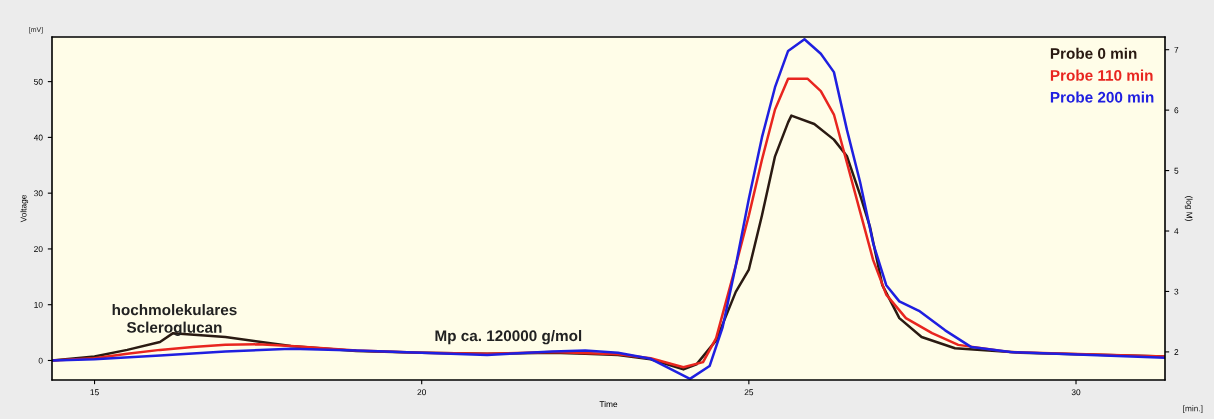 The width and height of the screenshot is (1214, 419). What do you see at coordinates (608, 404) in the screenshot?
I see `x-axis-title: Time` at bounding box center [608, 404].